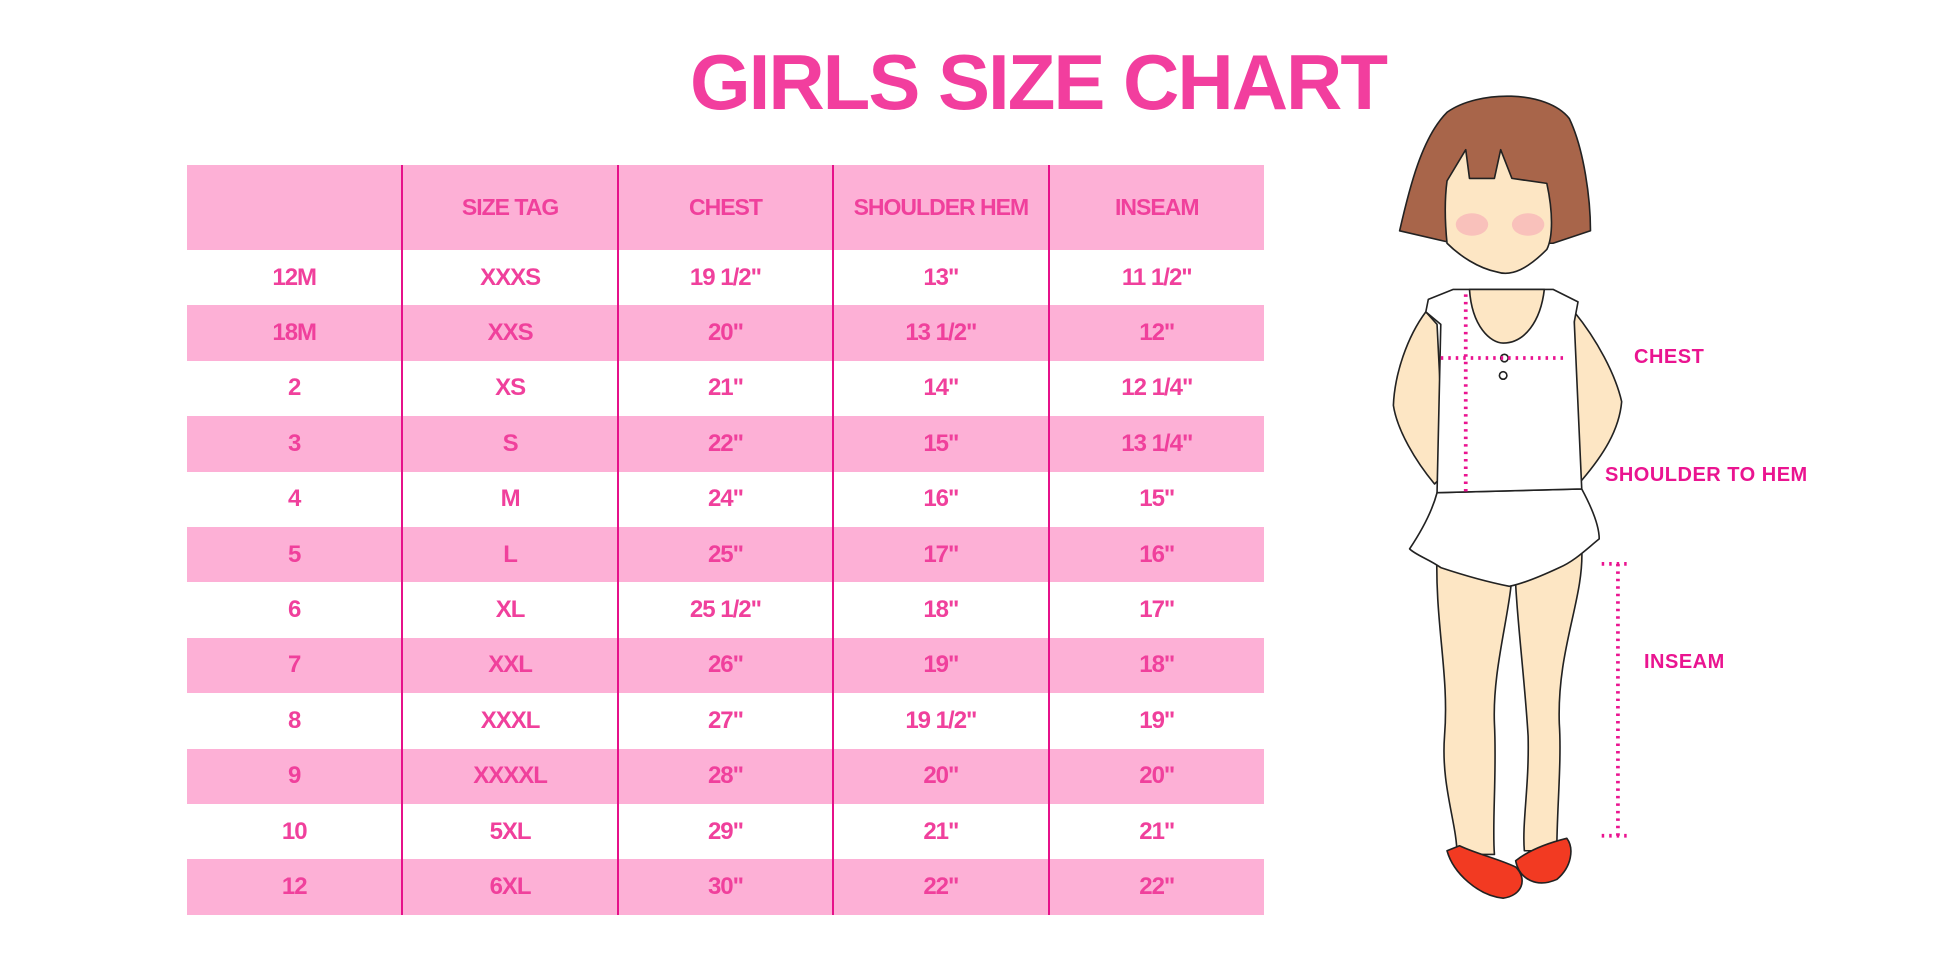  Describe the element at coordinates (509, 554) in the screenshot. I see `cell-size-tag: L` at that location.